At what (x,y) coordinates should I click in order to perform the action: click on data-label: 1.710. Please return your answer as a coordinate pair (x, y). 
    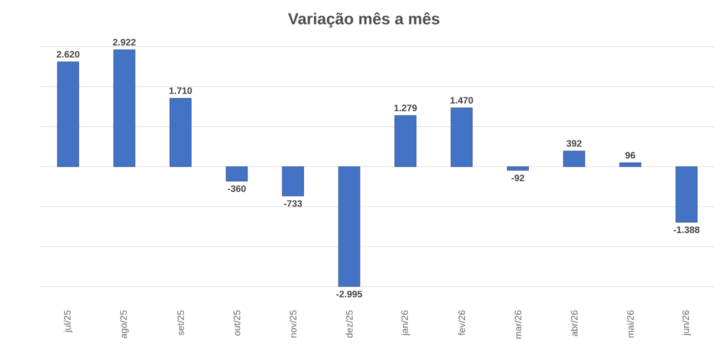
    Looking at the image, I should click on (180, 90).